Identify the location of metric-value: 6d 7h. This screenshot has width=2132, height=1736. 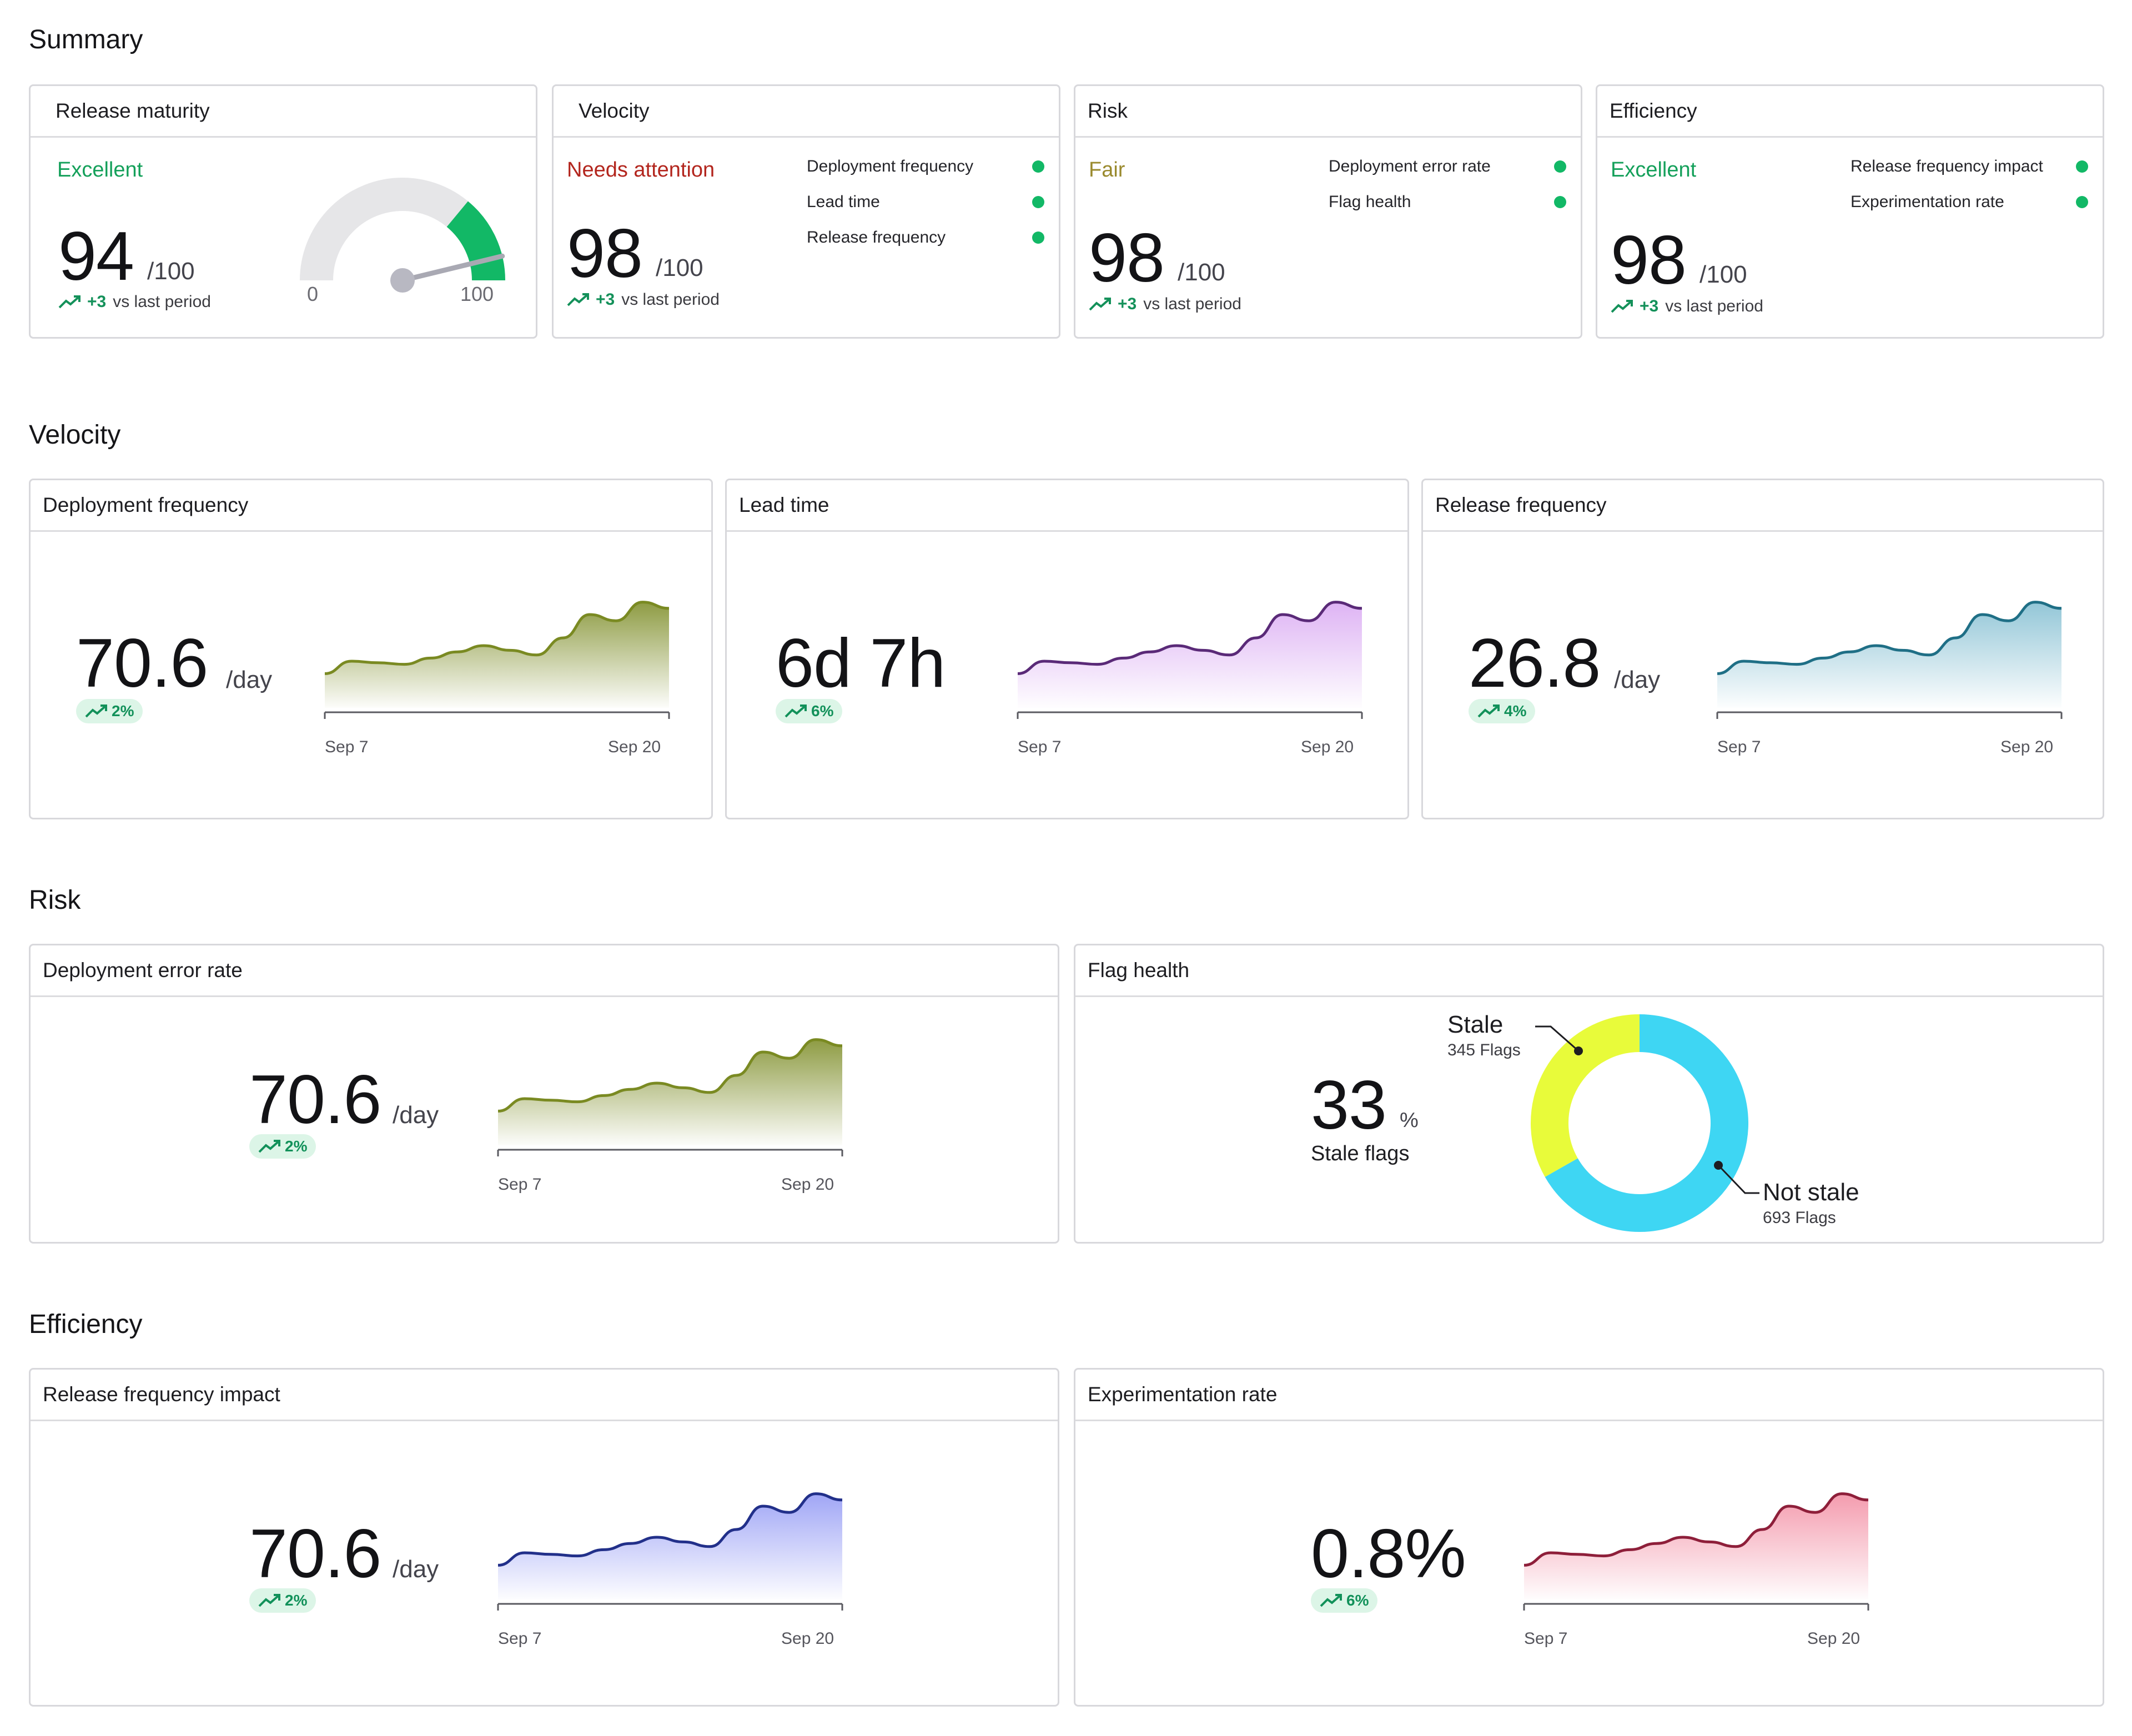
(861, 663).